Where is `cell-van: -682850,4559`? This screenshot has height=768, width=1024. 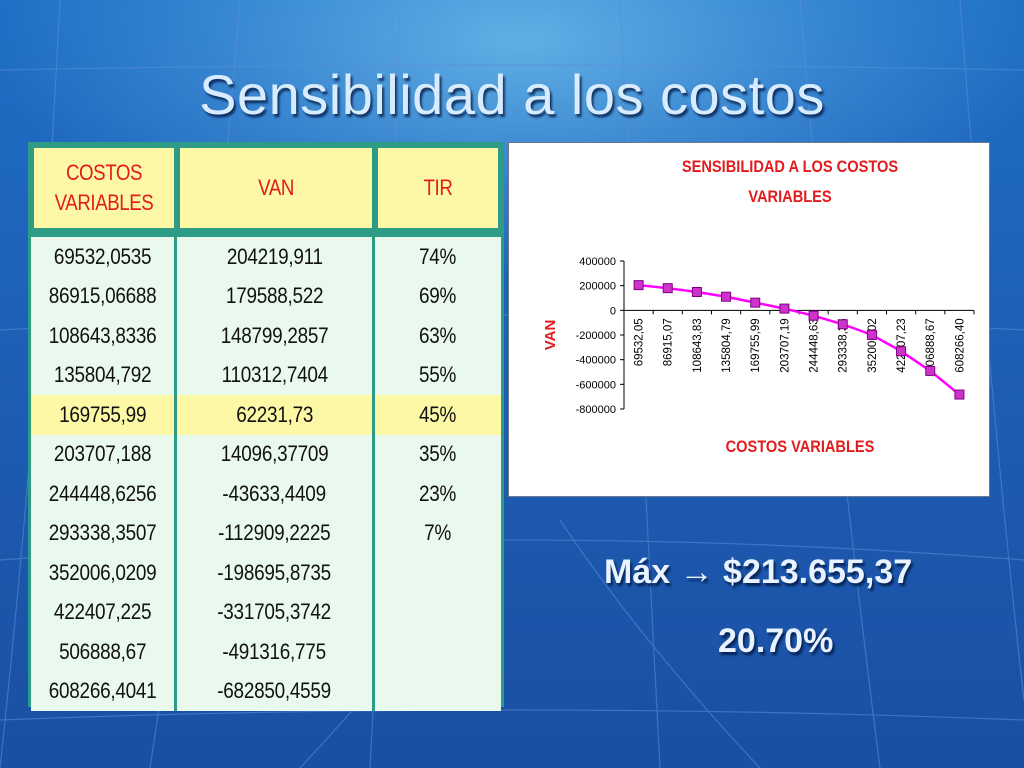
cell-van: -682850,4559 is located at coordinates (276, 691).